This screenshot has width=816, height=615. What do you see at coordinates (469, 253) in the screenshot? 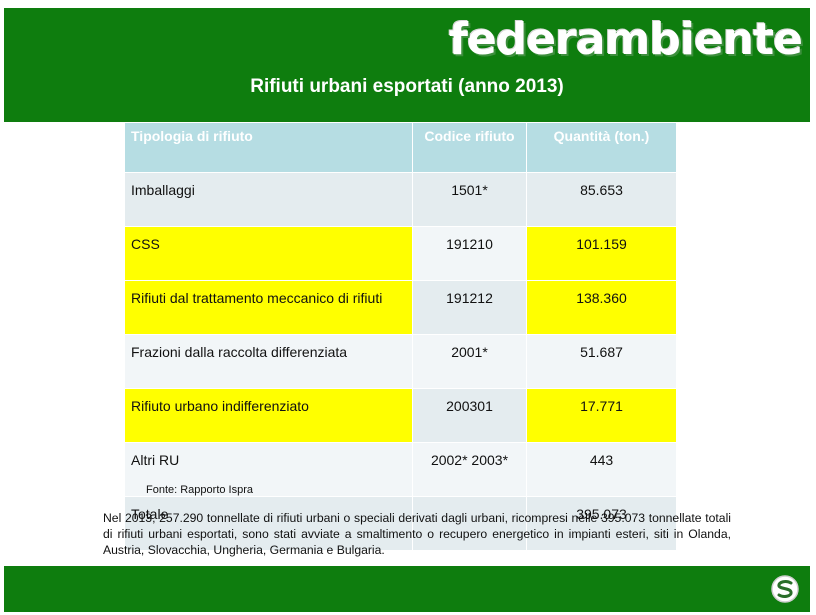
I see `cell-codice: 191210` at bounding box center [469, 253].